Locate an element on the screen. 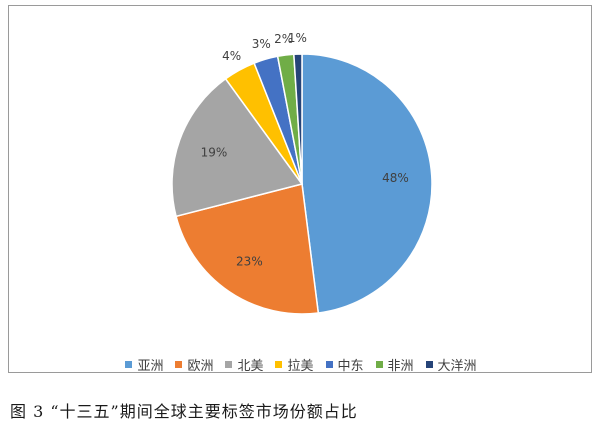 This screenshot has height=427, width=600. legend-item-2: 欧洲 is located at coordinates (194, 364).